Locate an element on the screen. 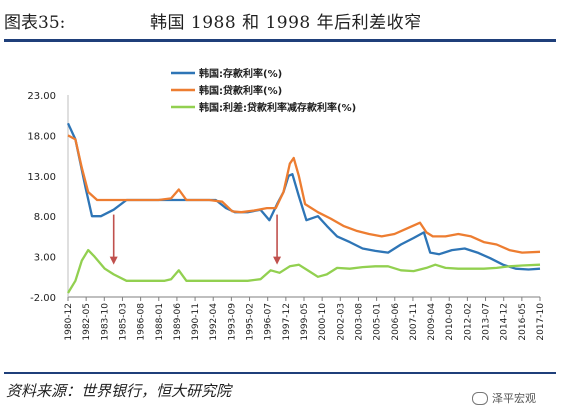 The height and width of the screenshot is (417, 562). x-tick-label: 1990-11 is located at coordinates (196, 322).